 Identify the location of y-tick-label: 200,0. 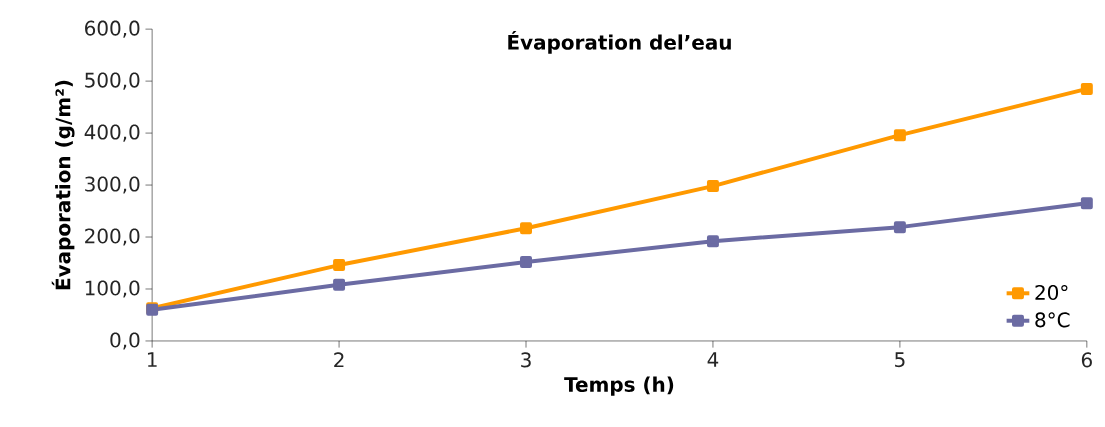
(112, 237).